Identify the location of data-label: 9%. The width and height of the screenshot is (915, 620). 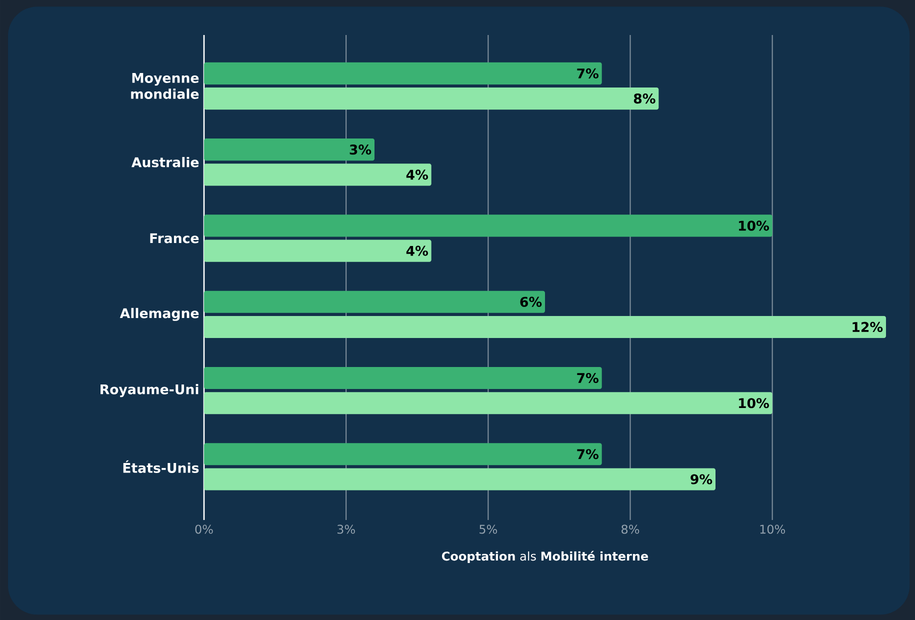
(701, 479).